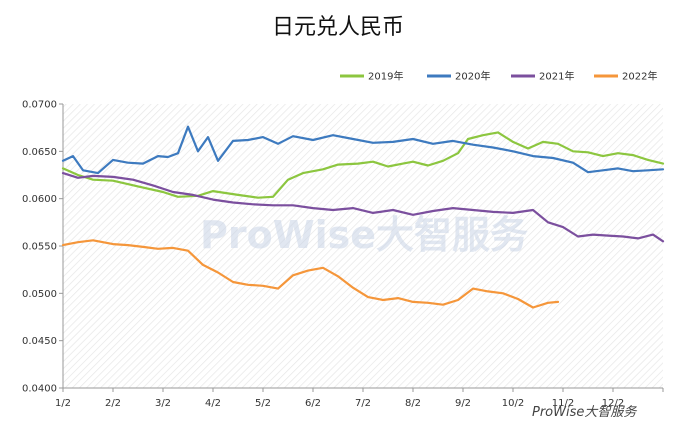  I want to click on x-tick-label: 4/2, so click(213, 403).